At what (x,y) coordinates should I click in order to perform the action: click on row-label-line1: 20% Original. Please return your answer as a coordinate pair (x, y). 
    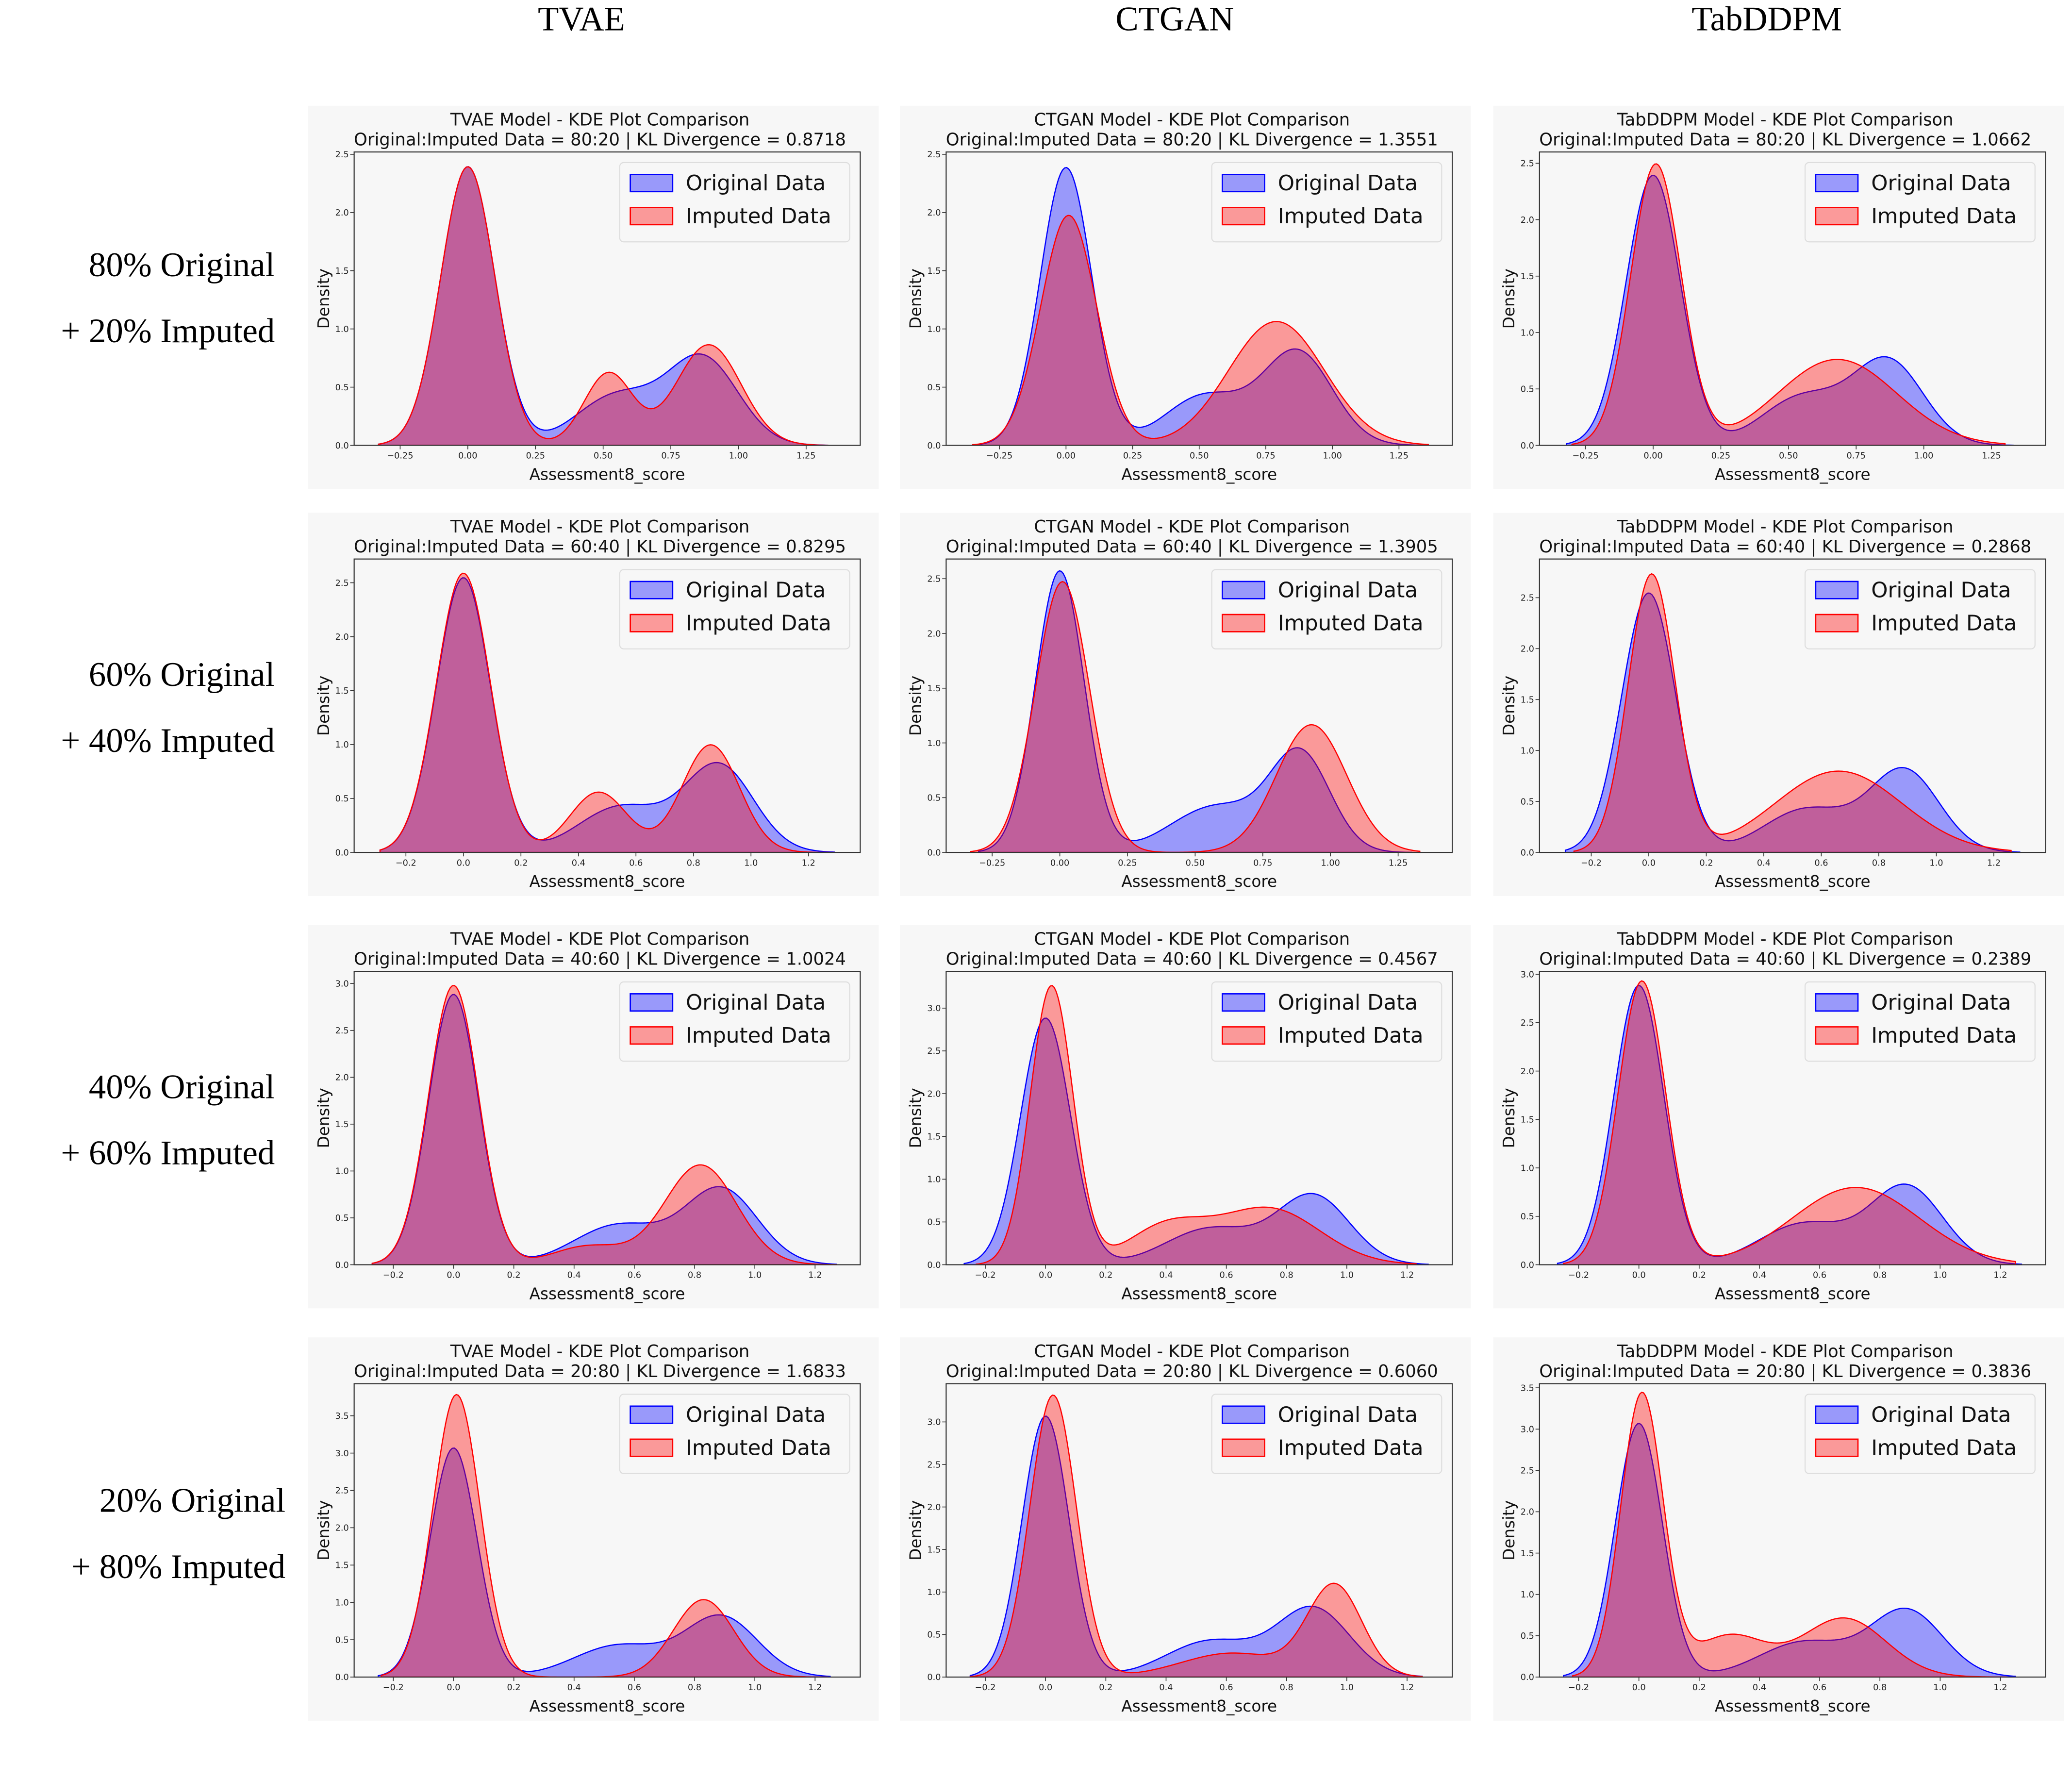
    Looking at the image, I should click on (192, 1501).